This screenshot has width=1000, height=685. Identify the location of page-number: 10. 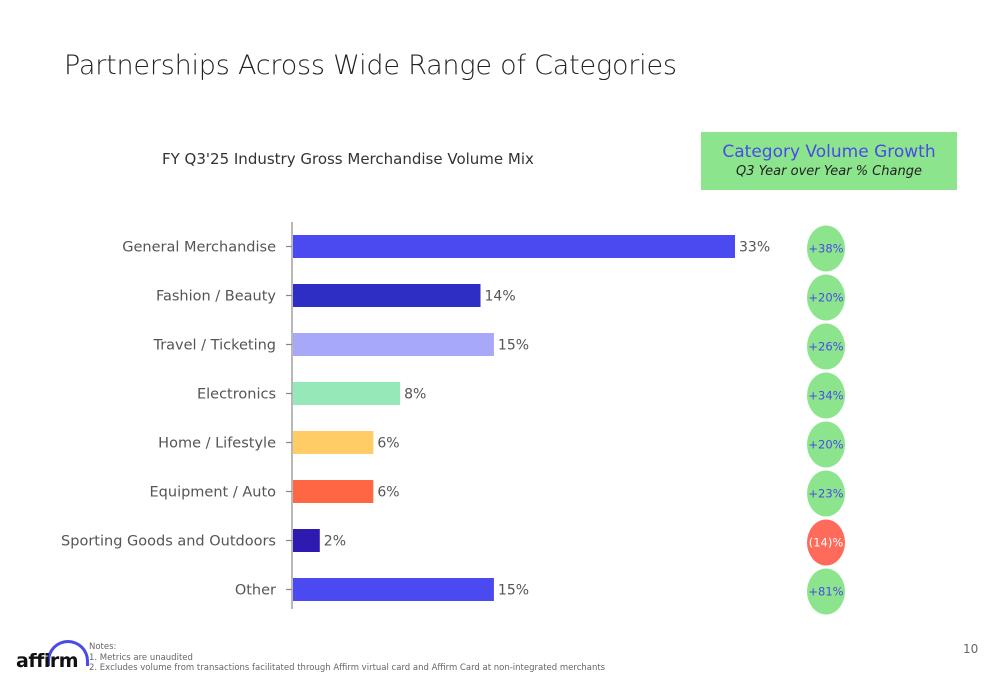
(971, 649).